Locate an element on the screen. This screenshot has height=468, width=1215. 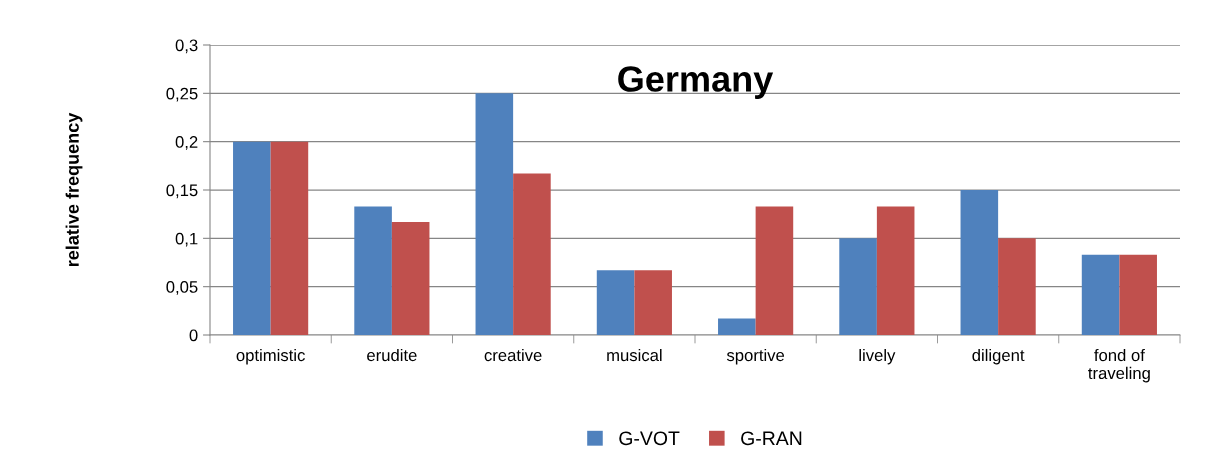
x-tick-label: sportive is located at coordinates (755, 356).